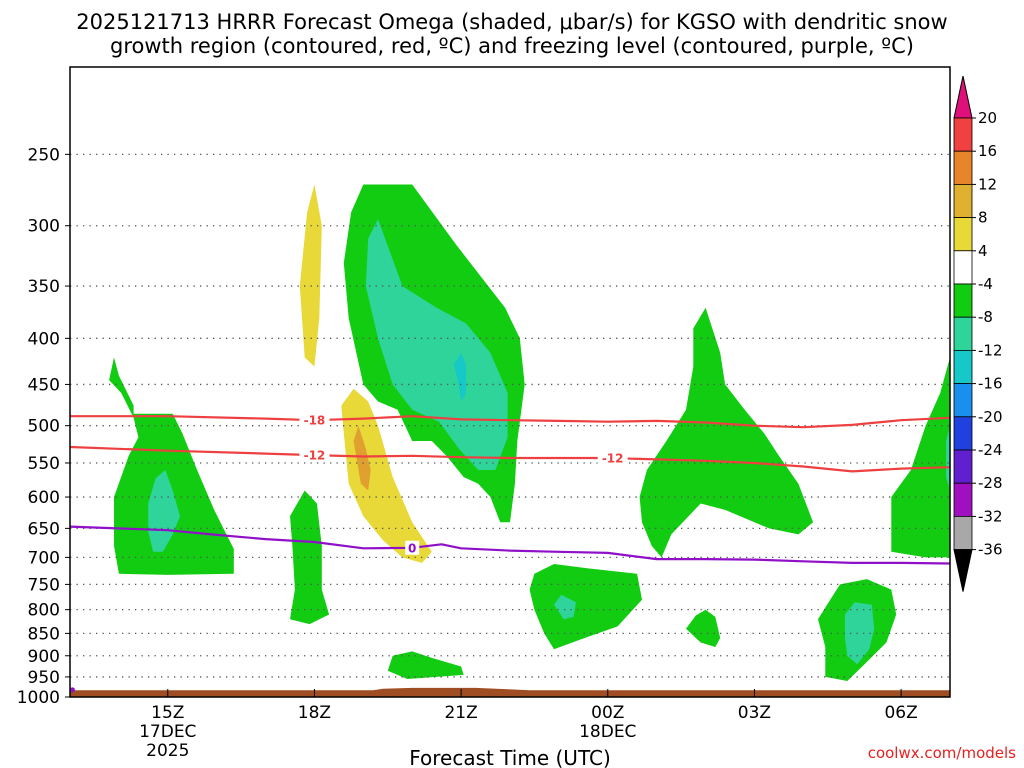  Describe the element at coordinates (510, 459) in the screenshot. I see `minus-12-contour` at that location.